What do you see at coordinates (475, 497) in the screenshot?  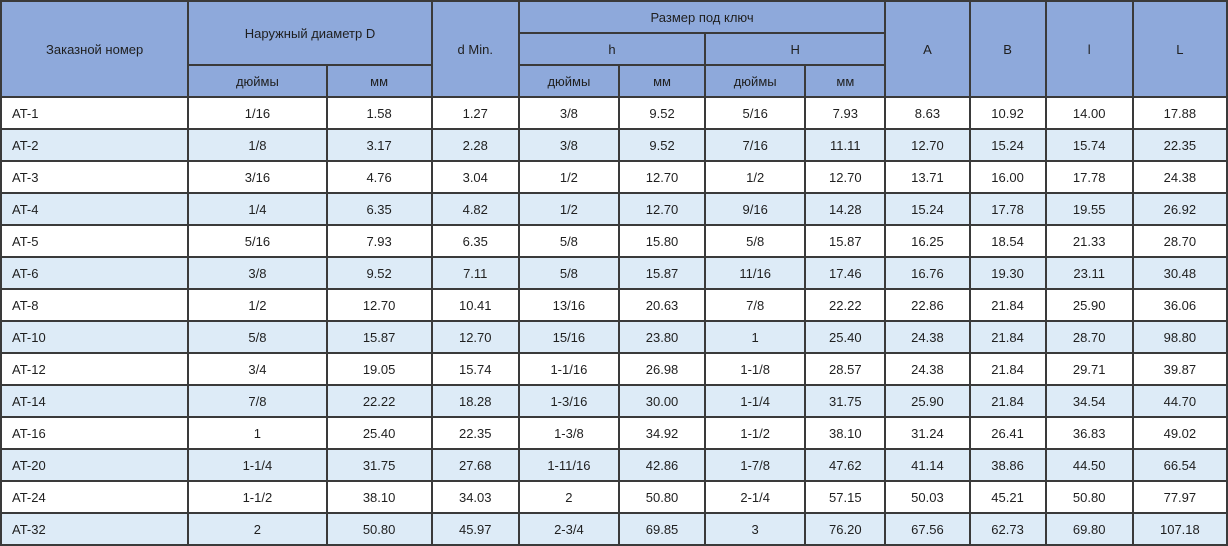 I see `value-cell: 34.03` at bounding box center [475, 497].